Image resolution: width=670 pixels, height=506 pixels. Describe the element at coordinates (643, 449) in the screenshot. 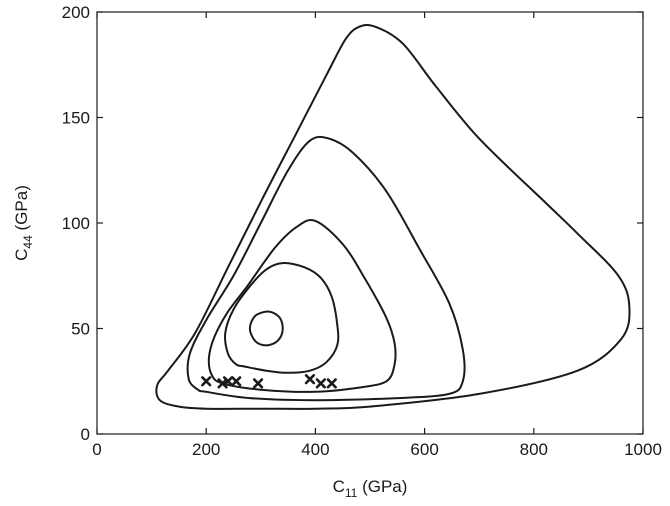

I see `x-tick-label: 1000` at that location.